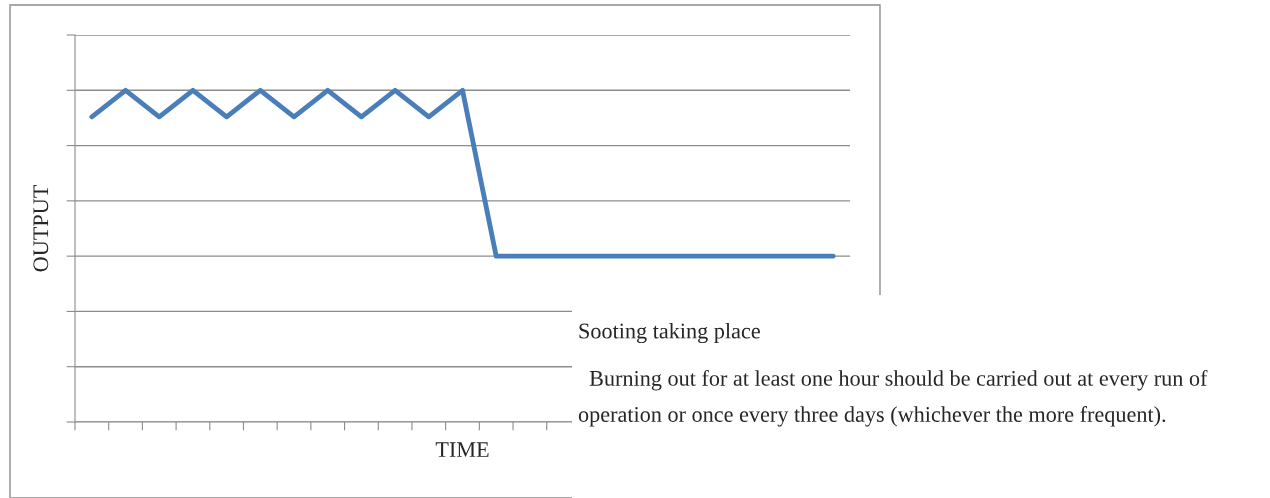 The width and height of the screenshot is (1270, 498). Describe the element at coordinates (669, 333) in the screenshot. I see `annotation: Sooting taking place` at that location.